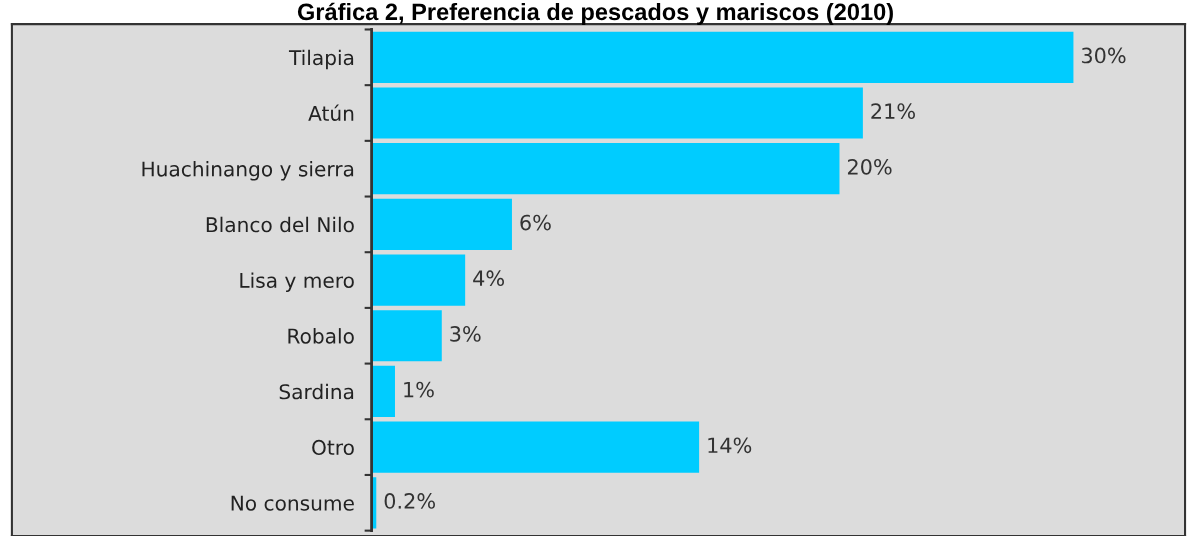 The height and width of the screenshot is (536, 1191). Describe the element at coordinates (893, 111) in the screenshot. I see `data-label: 21%` at that location.